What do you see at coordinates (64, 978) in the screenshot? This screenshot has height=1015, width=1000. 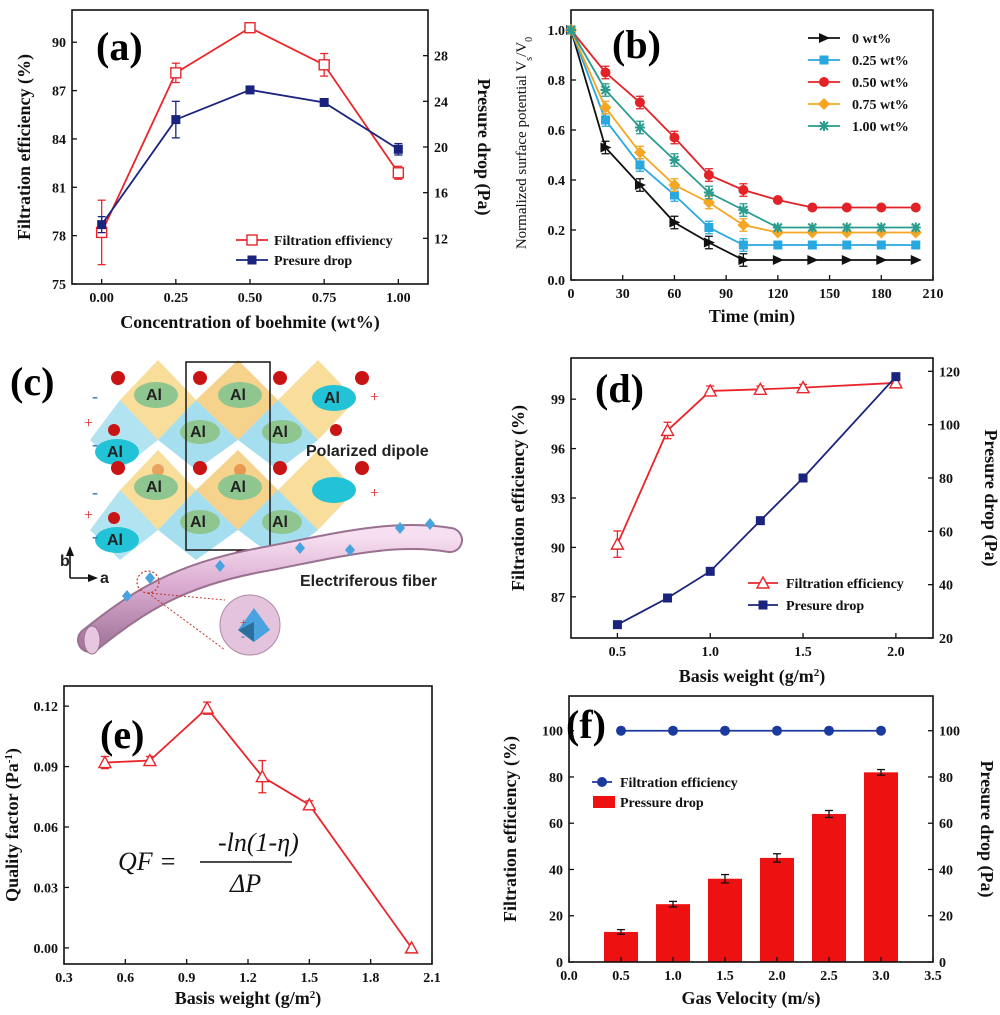 I see `x-tick-label: 0.3` at bounding box center [64, 978].